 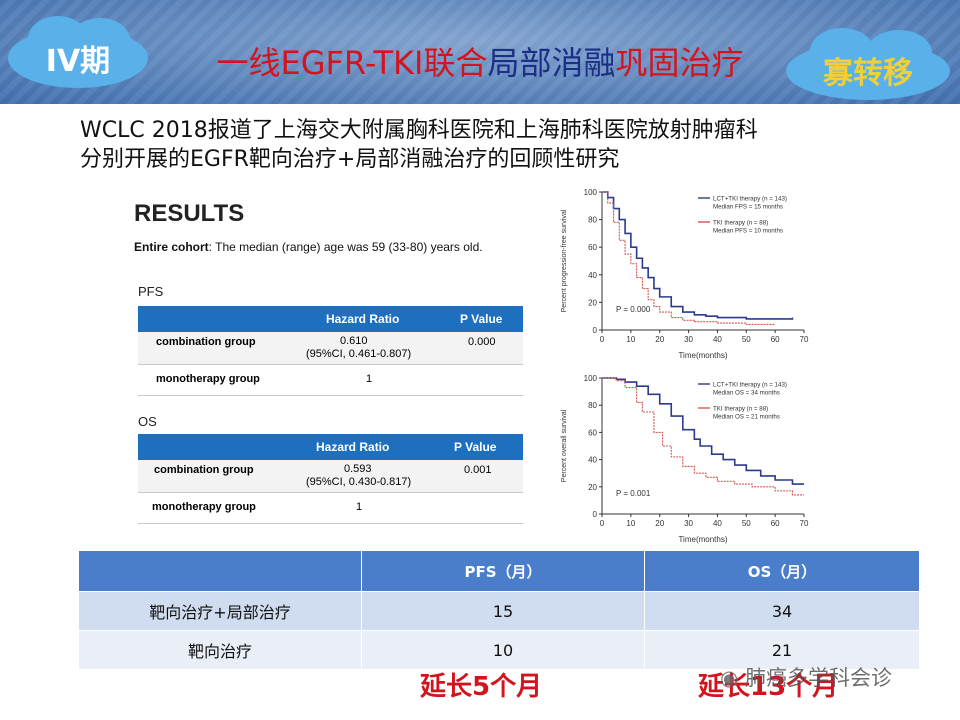 What do you see at coordinates (564, 445) in the screenshot?
I see `y-axis-label: Percent overall survival` at bounding box center [564, 445].